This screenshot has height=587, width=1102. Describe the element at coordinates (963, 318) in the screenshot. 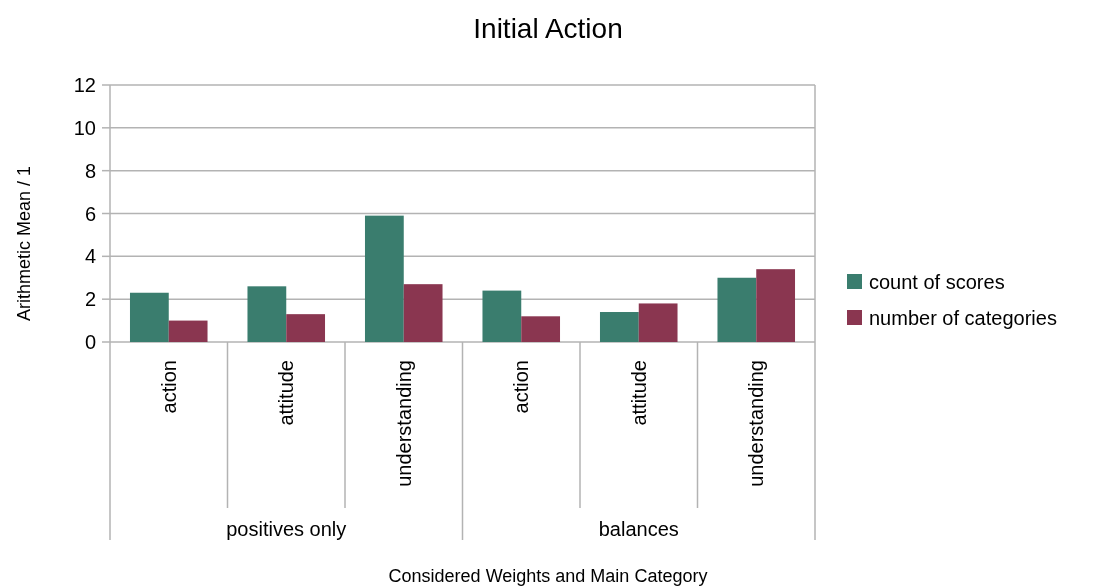

I see `legend-label: number of categories` at that location.